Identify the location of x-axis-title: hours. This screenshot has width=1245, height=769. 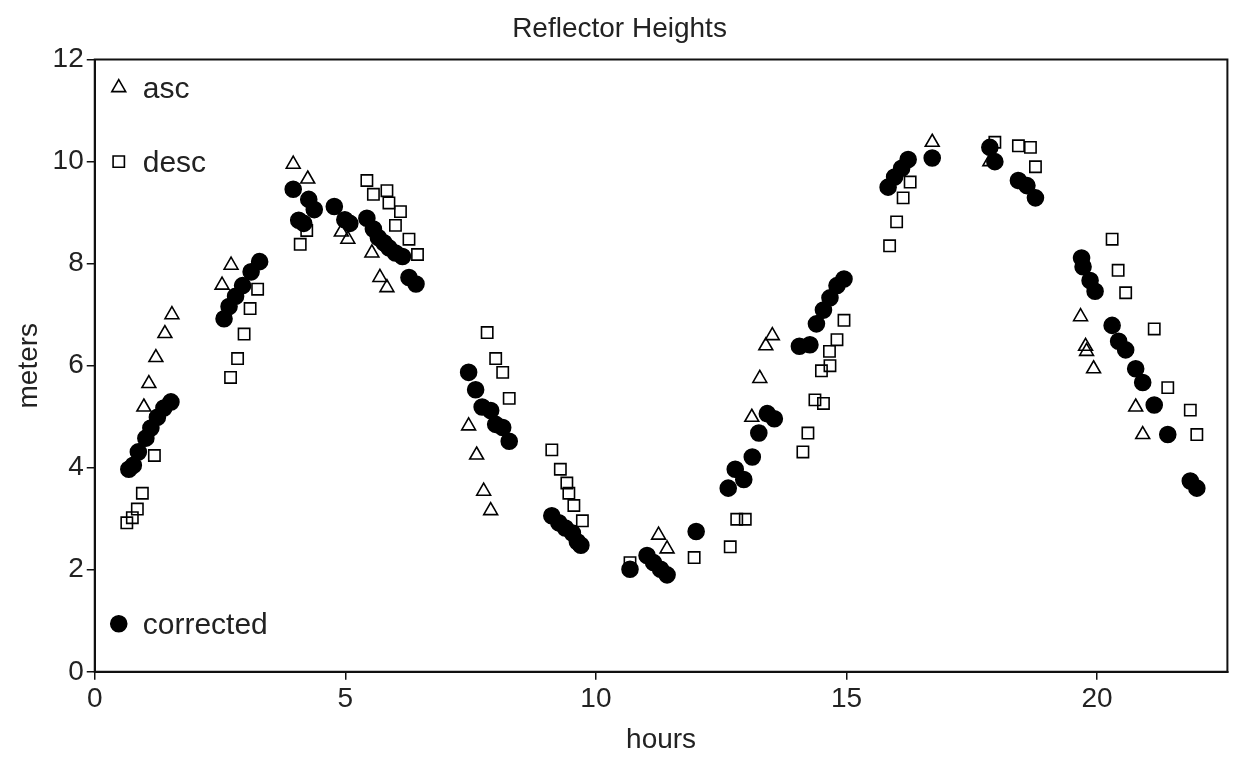
(661, 738).